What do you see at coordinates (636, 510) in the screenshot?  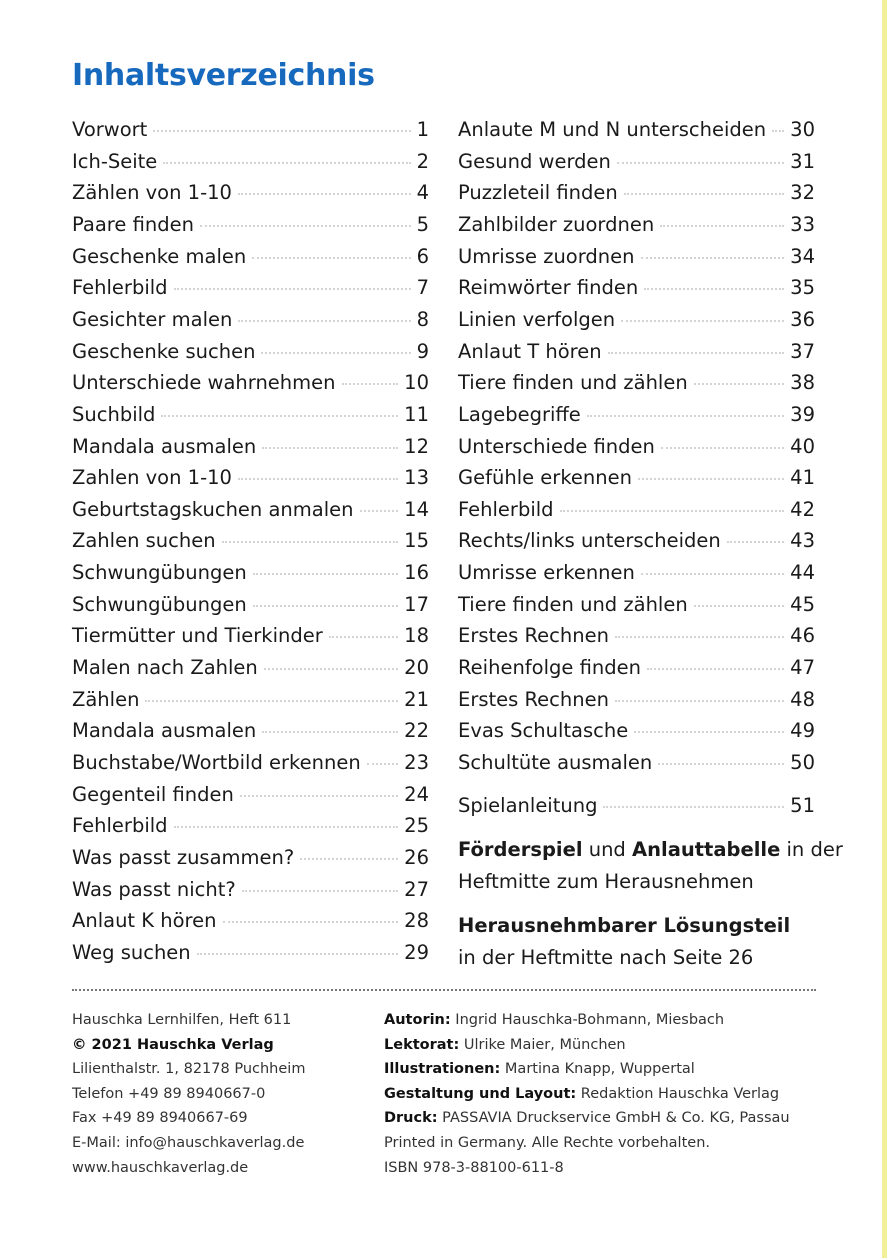 I see `toc-row: Fehlerbild 42` at bounding box center [636, 510].